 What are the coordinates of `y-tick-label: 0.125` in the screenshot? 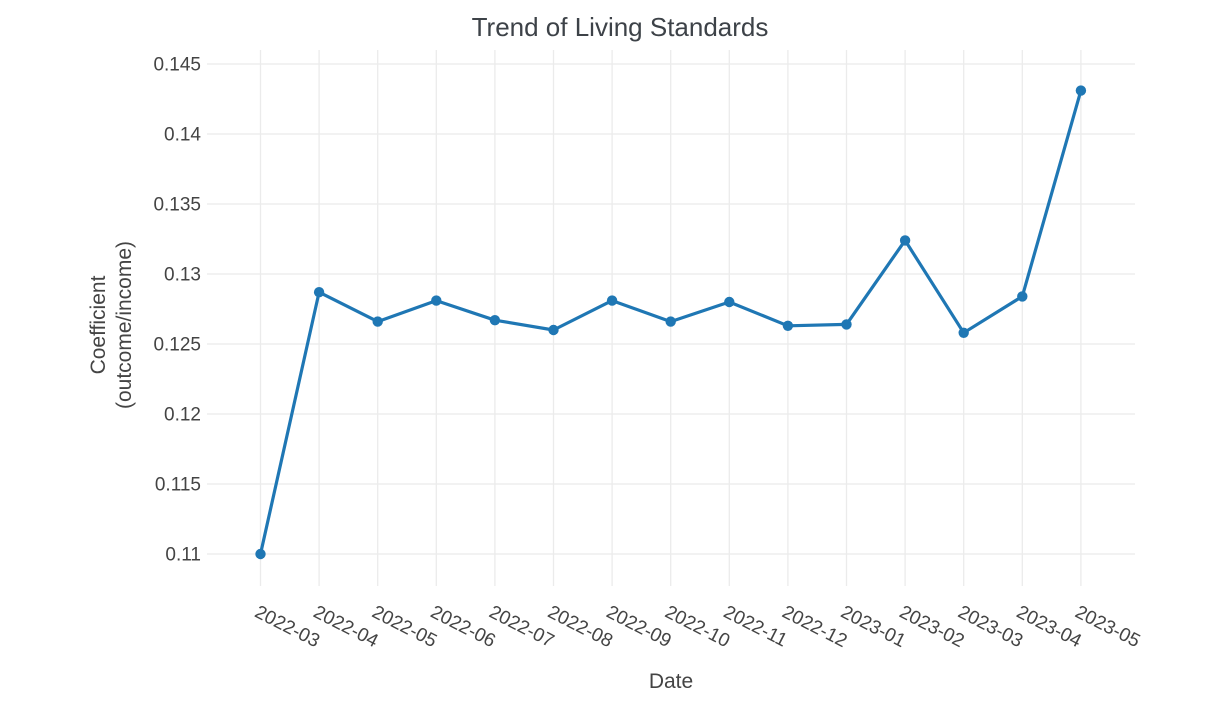 It's located at (177, 345).